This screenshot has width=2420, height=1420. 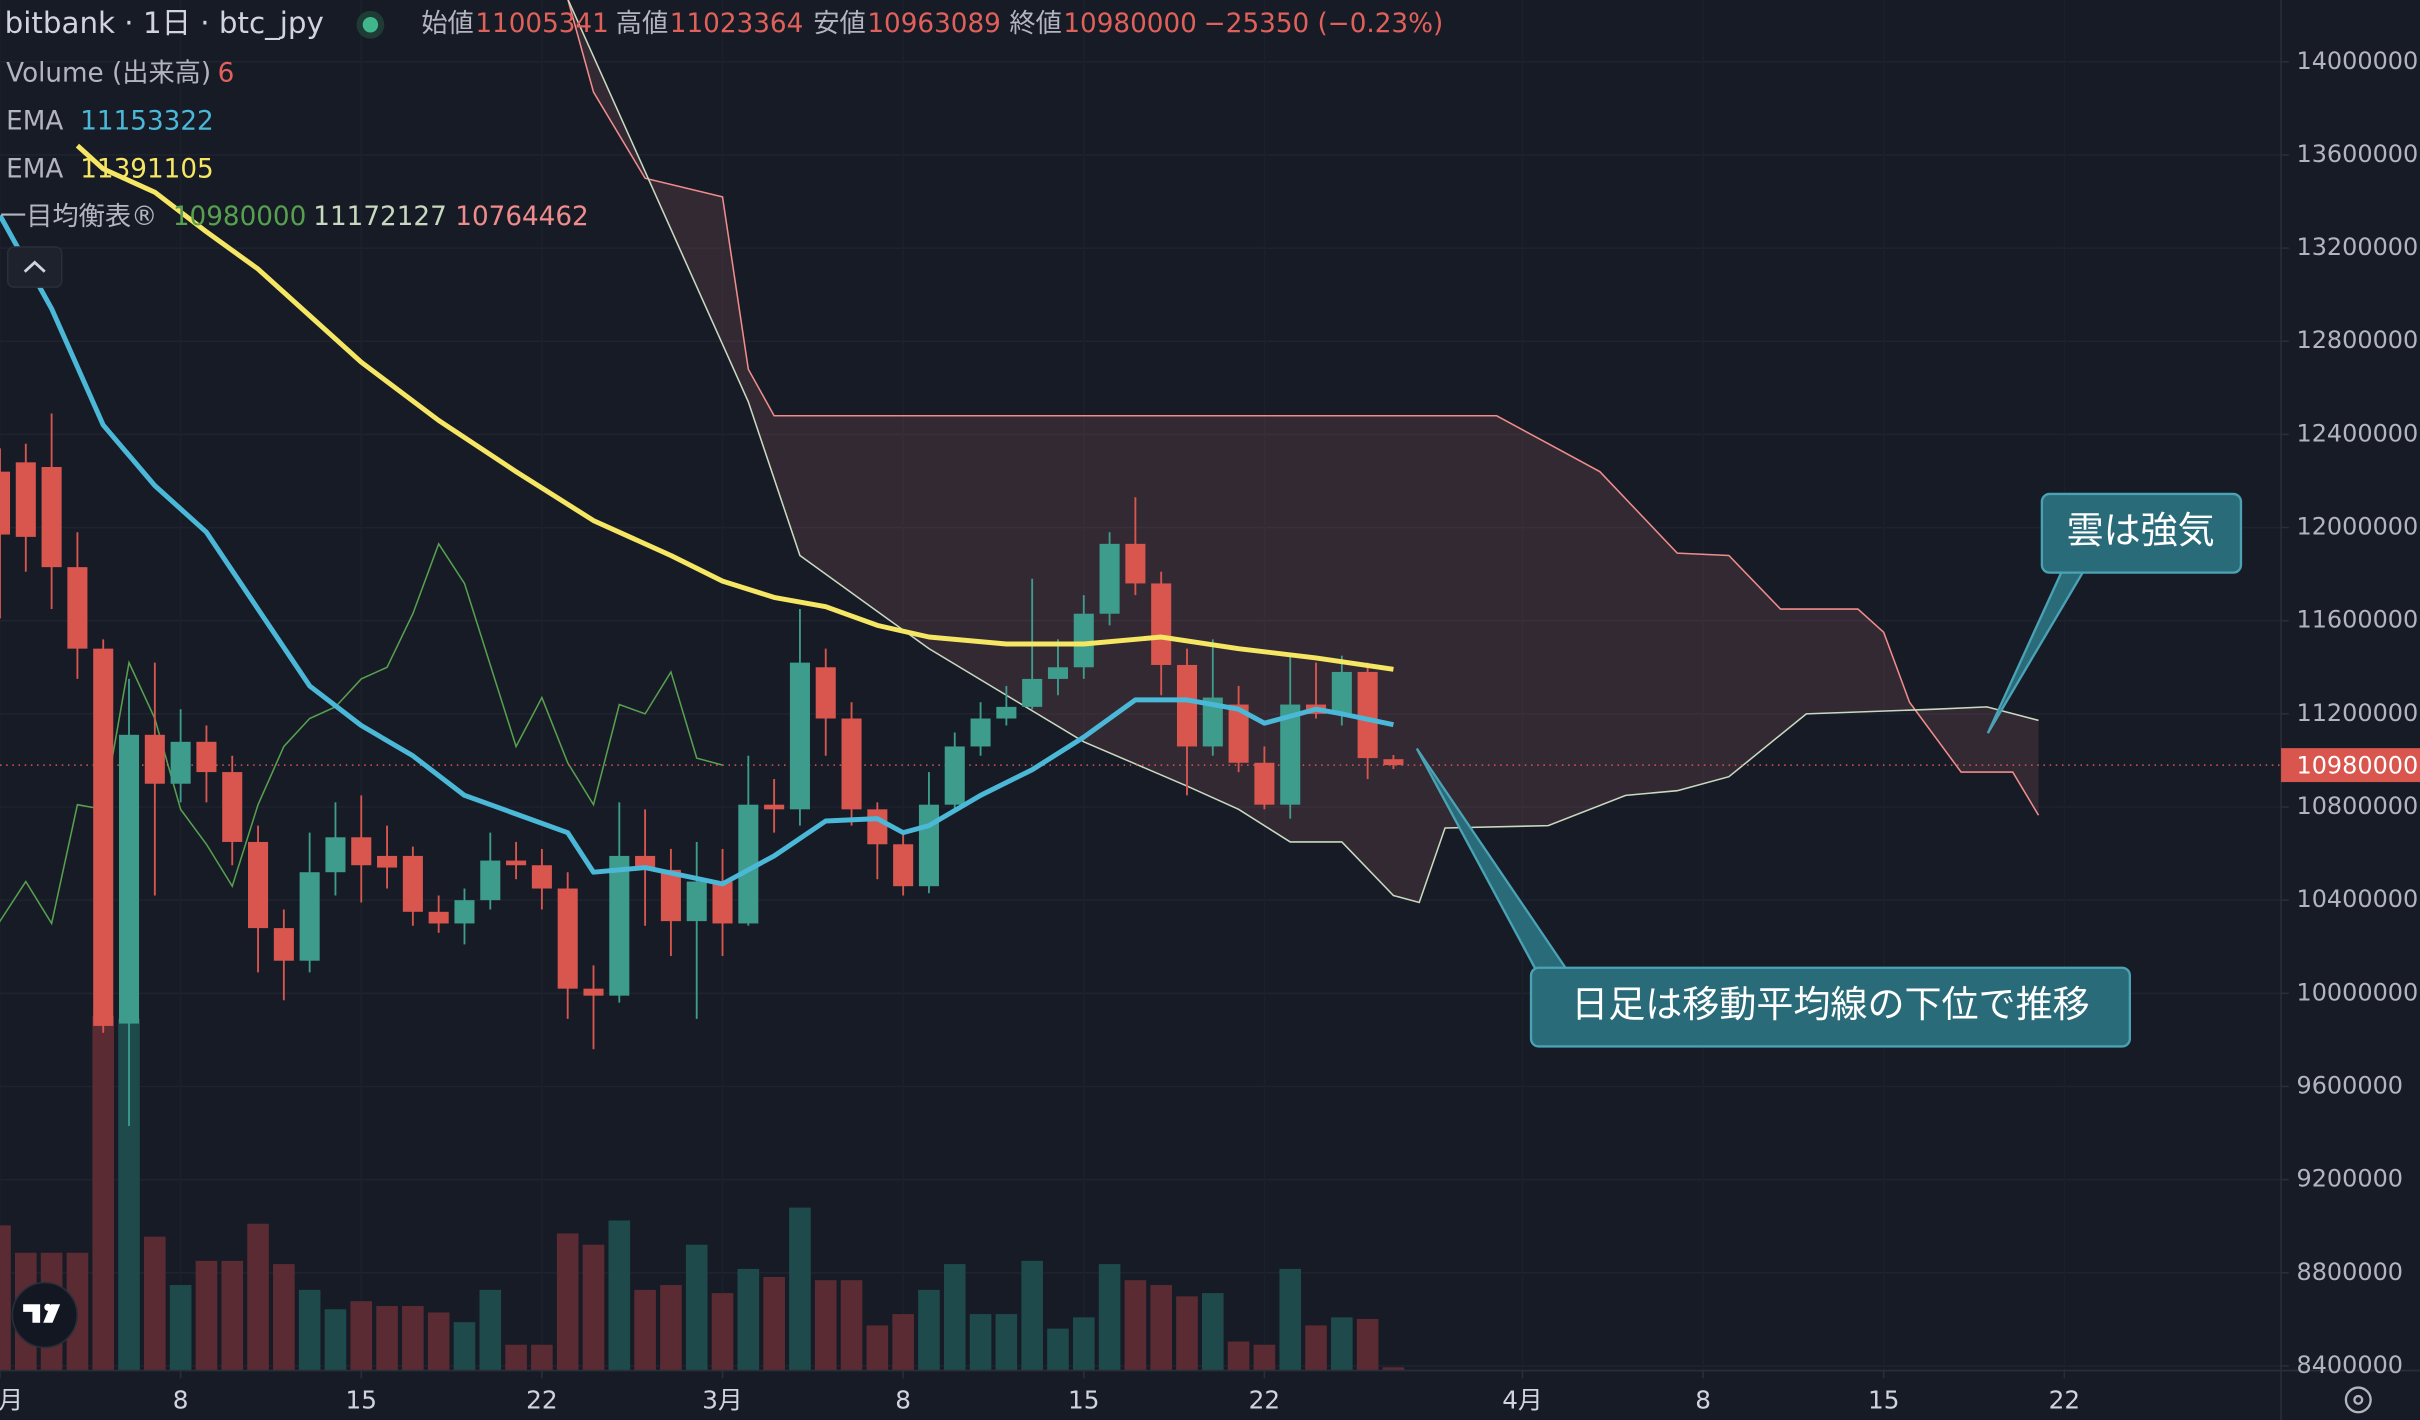 I want to click on symbol-title: bitbank · 1日 · btc_jpy, so click(x=164, y=23).